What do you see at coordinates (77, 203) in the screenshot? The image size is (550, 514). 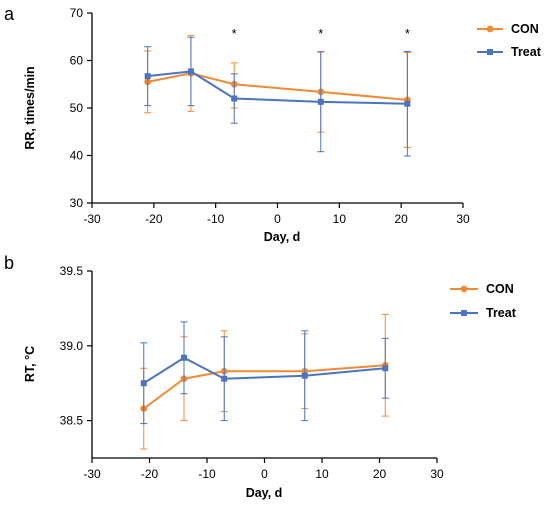 I see `panel-a-y-tick-label: 30` at bounding box center [77, 203].